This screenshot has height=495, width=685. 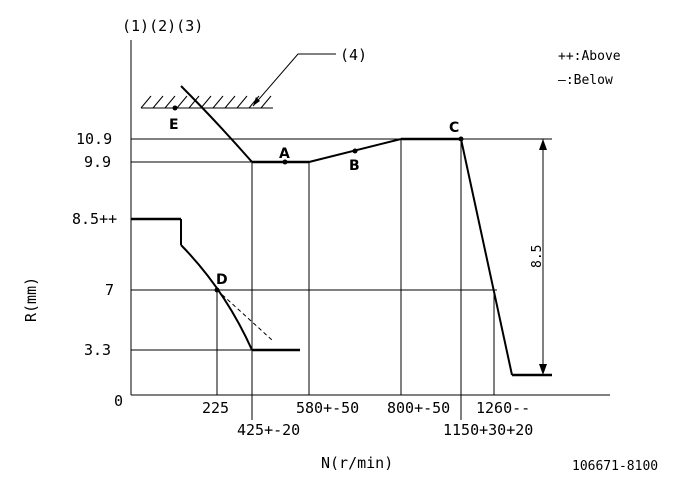 What do you see at coordinates (94, 219) in the screenshot?
I see `y-tick-8-5: 8.5++` at bounding box center [94, 219].